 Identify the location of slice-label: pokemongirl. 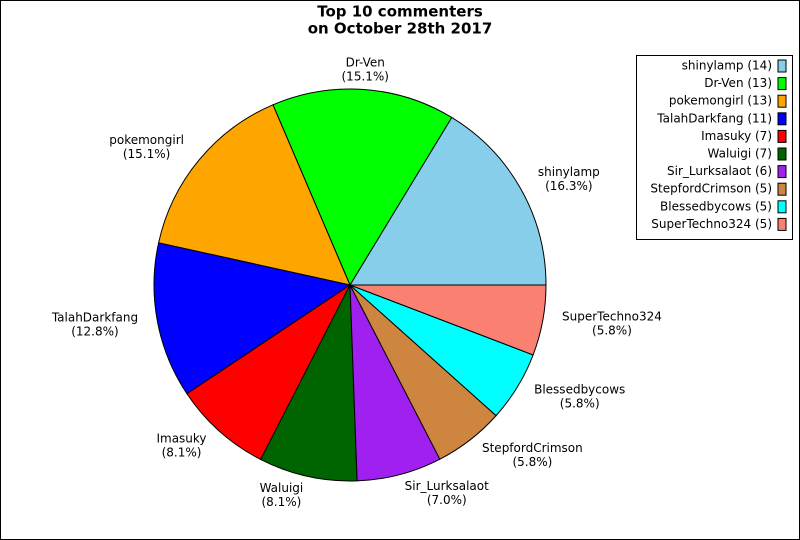
(146, 140).